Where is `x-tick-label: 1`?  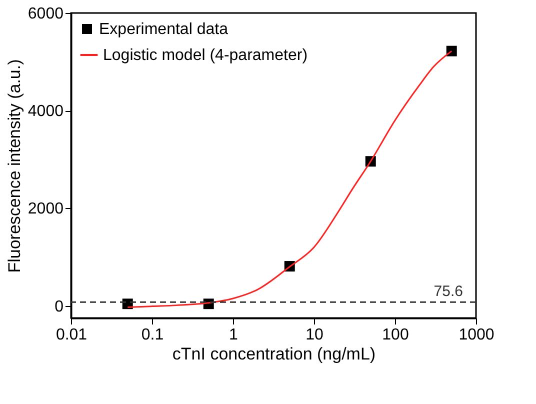
x-tick-label: 1 is located at coordinates (233, 335).